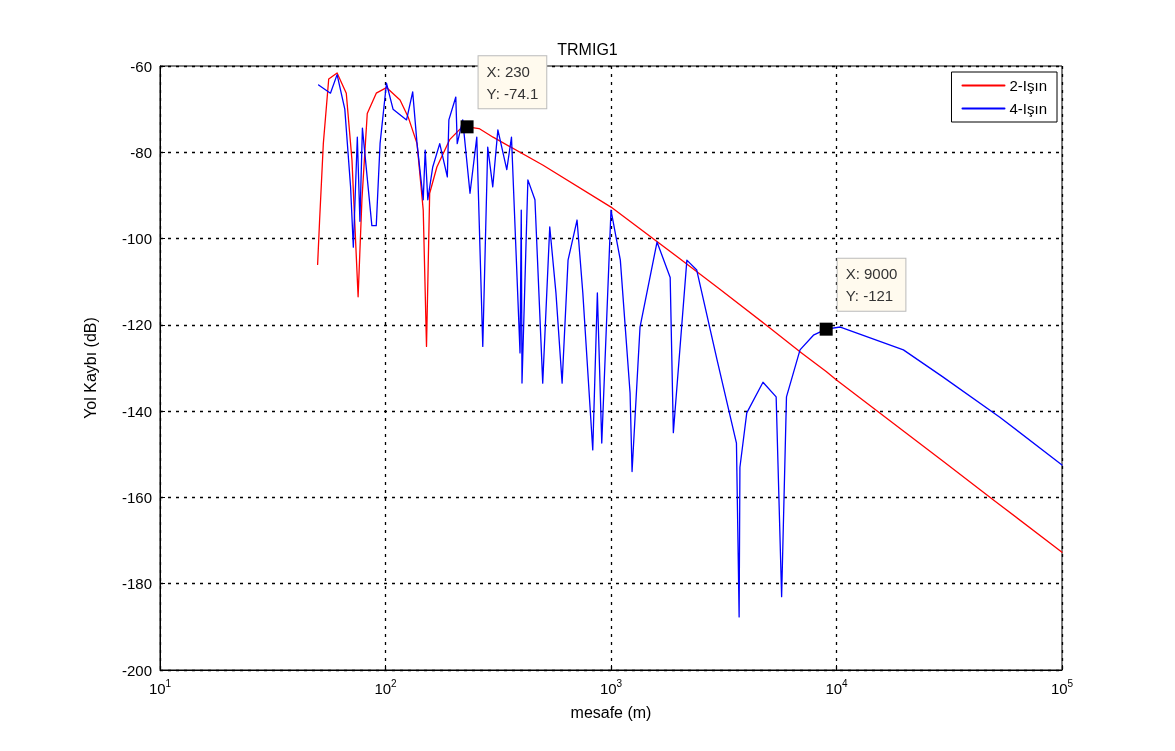 This screenshot has height=751, width=1175. What do you see at coordinates (611, 712) in the screenshot?
I see `x-axis-title: mesafe (m)` at bounding box center [611, 712].